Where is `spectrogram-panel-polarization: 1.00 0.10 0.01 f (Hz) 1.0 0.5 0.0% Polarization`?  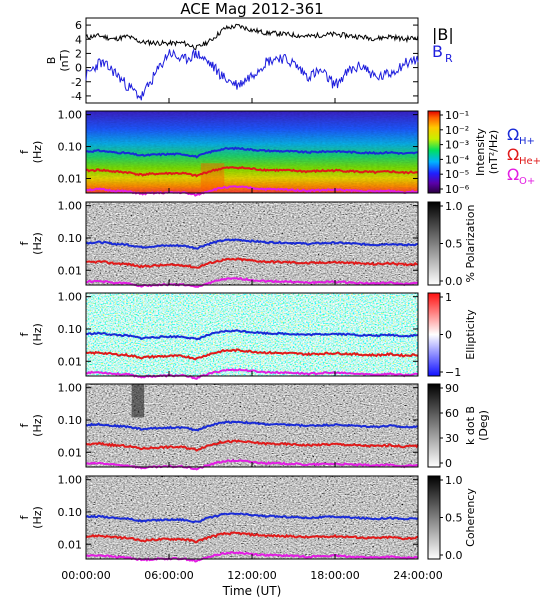
spectrogram-panel-polarization: 1.00 0.10 0.01 f (Hz) 1.0 0.5 0.0% Polarization is located at coordinates (247, 244).